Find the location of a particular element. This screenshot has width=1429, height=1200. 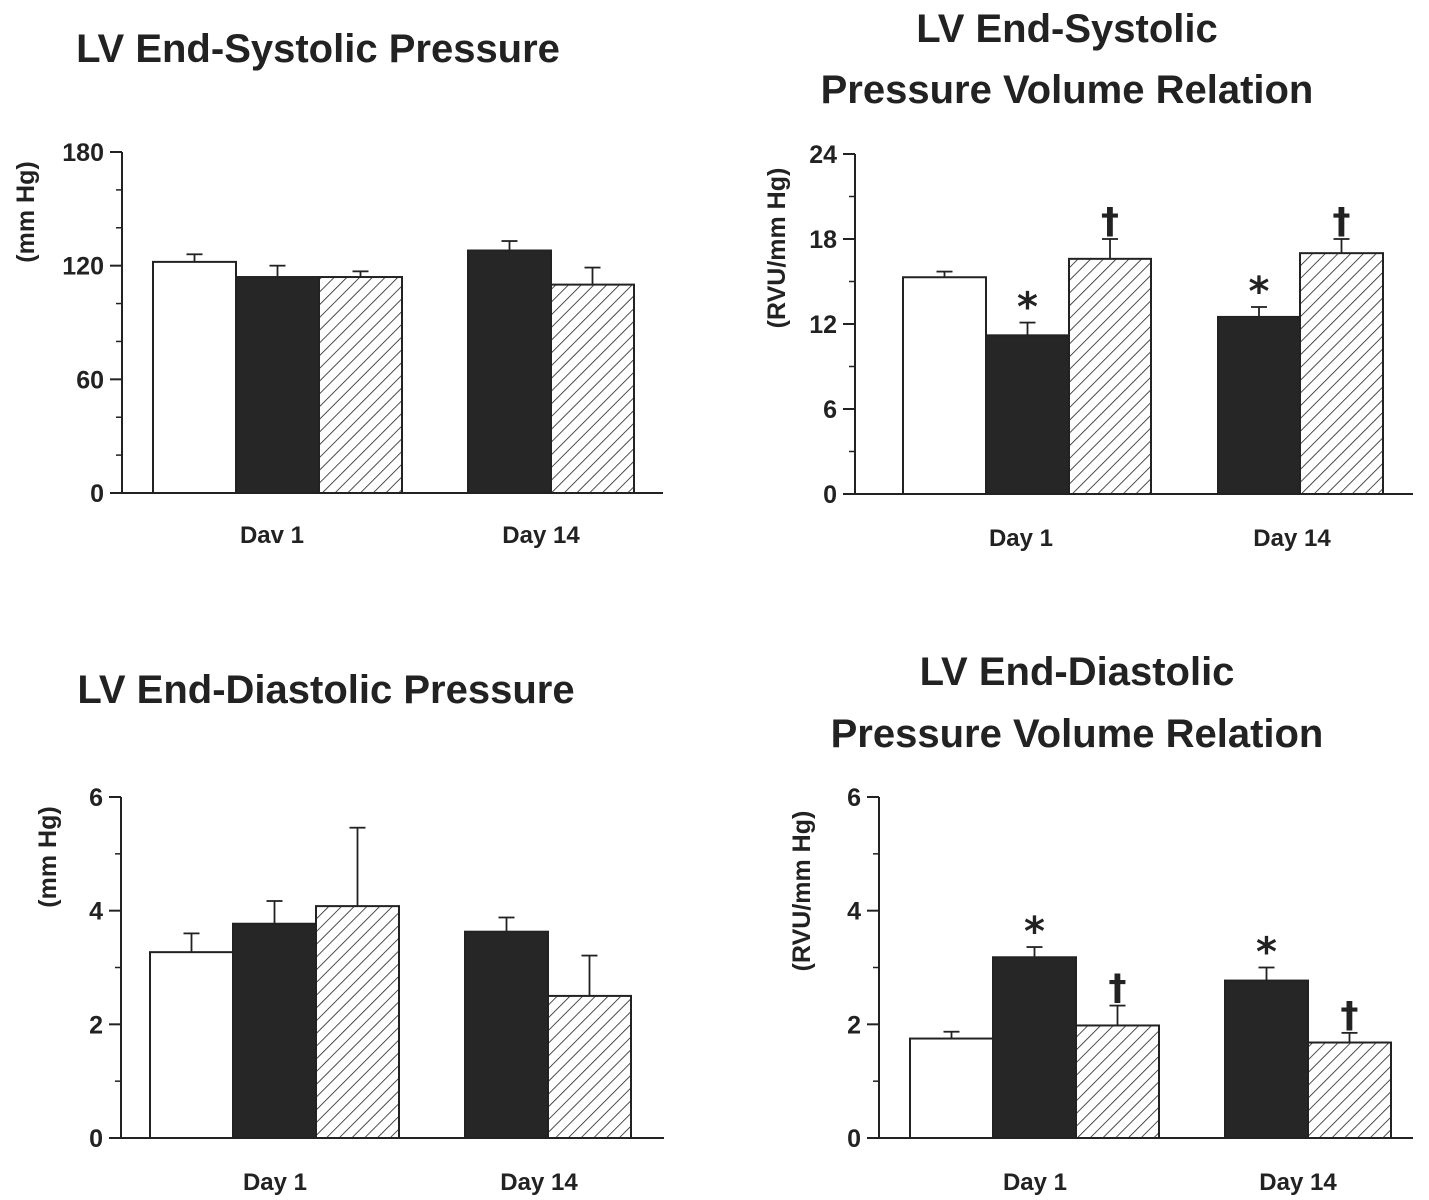

y-tick-label: 180 is located at coordinates (83, 153).